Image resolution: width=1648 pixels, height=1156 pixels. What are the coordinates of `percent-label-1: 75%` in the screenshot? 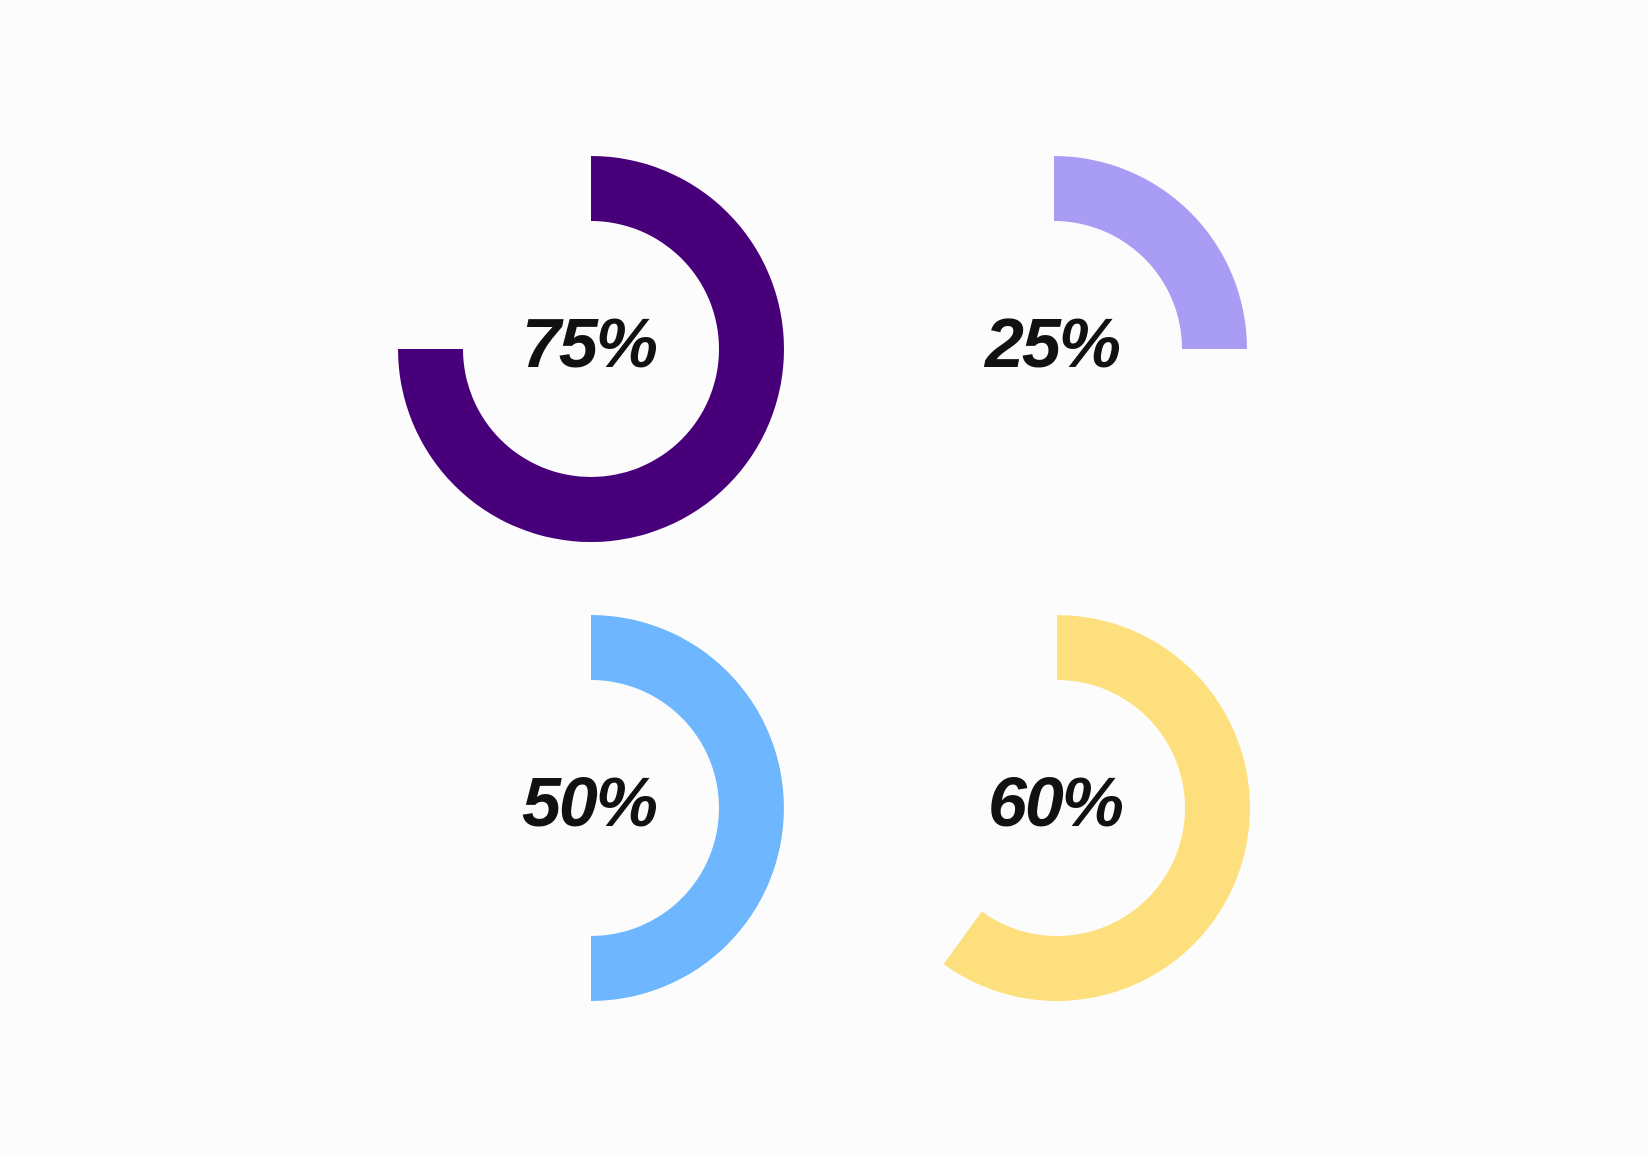 It's located at (589, 343).